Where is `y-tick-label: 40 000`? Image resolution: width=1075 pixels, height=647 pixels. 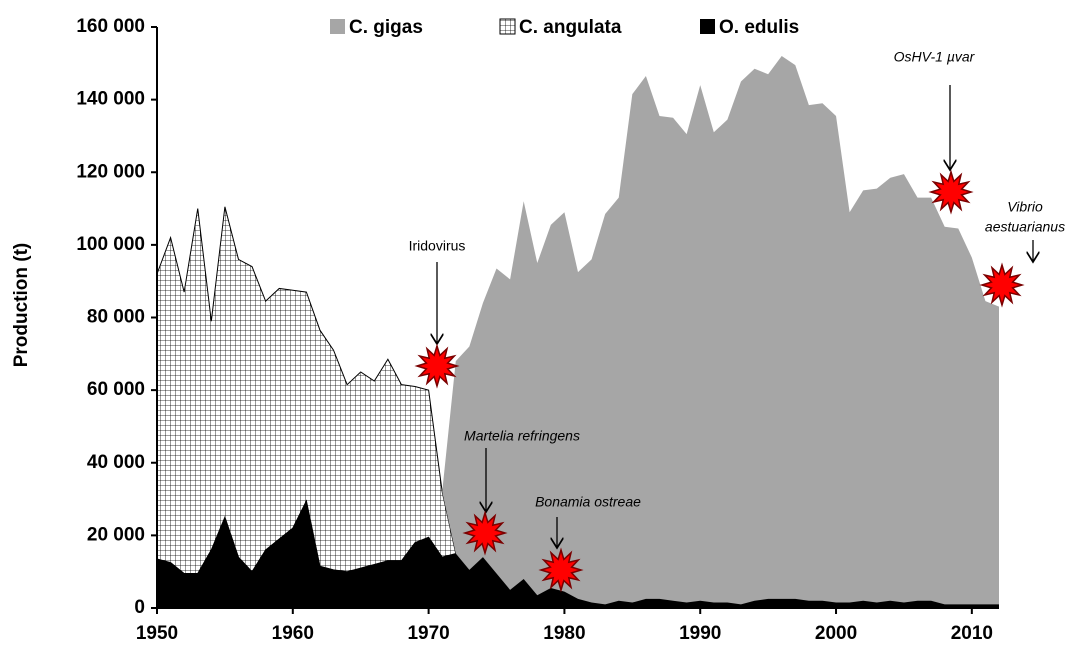
y-tick-label: 40 000 is located at coordinates (116, 462).